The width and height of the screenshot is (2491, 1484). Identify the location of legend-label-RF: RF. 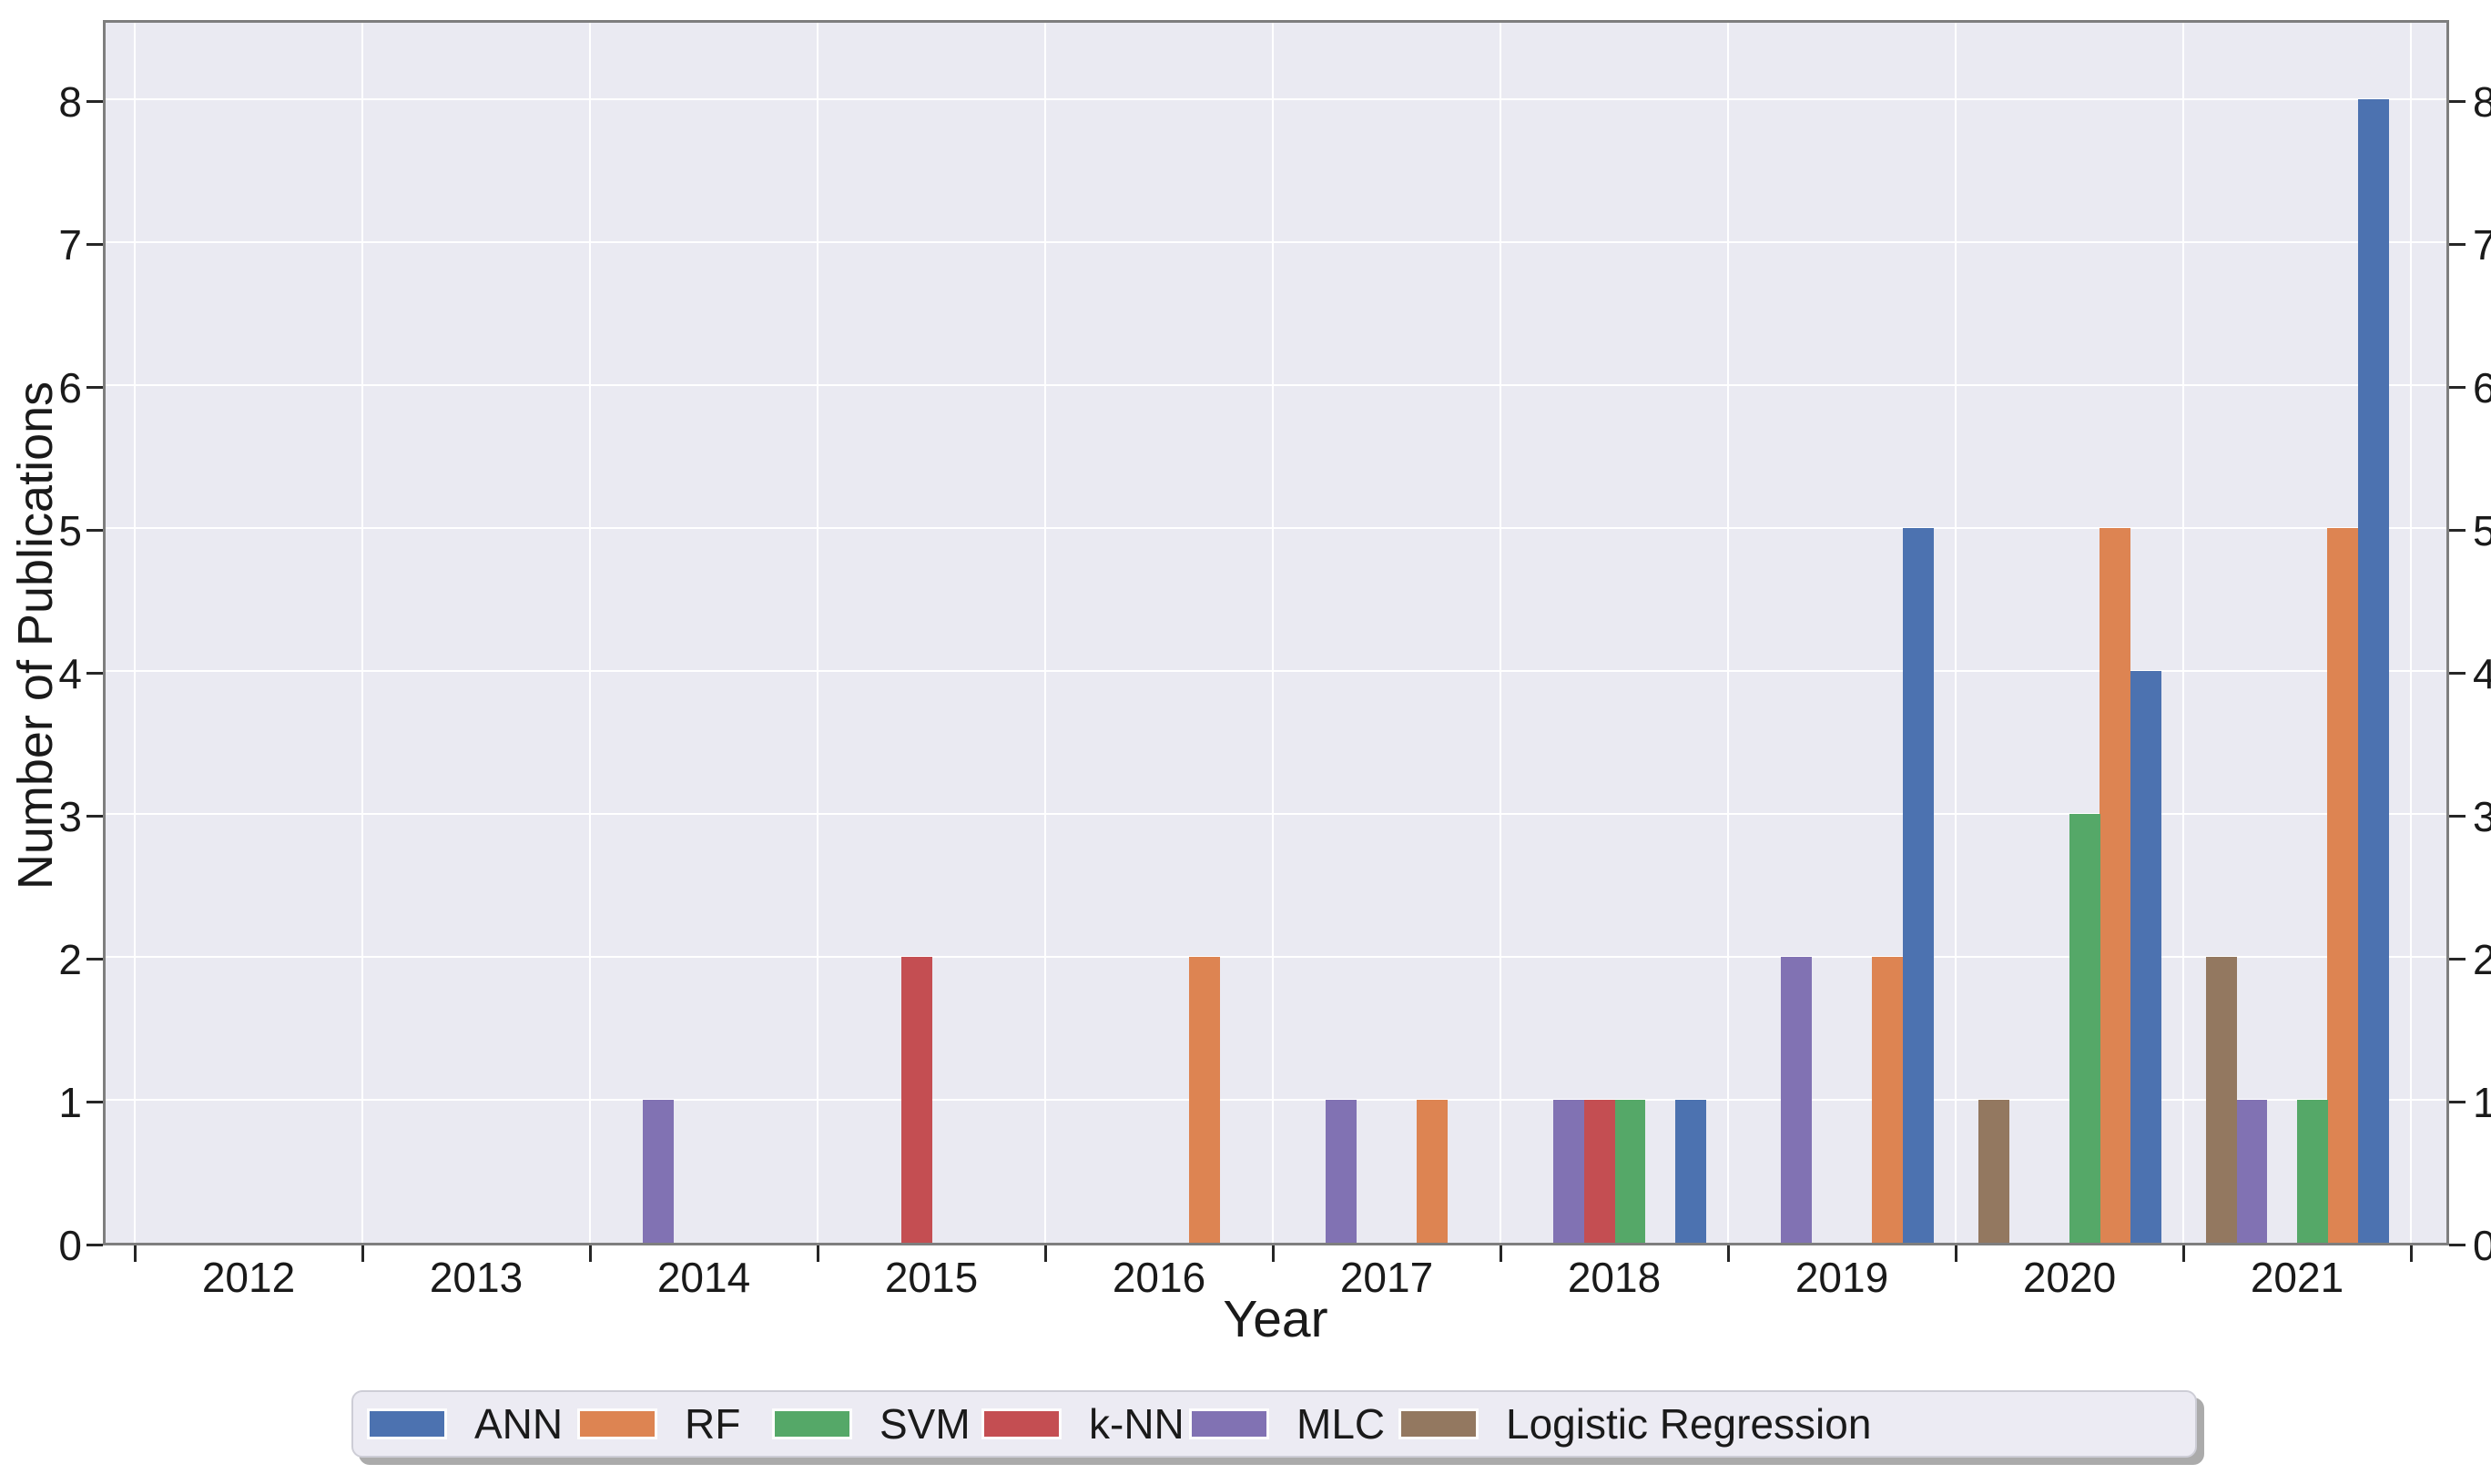
(713, 1424).